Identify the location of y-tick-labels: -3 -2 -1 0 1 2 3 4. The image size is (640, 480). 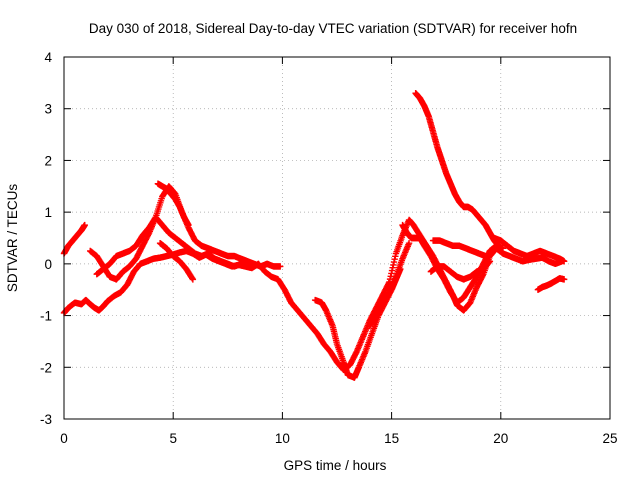
(46, 238).